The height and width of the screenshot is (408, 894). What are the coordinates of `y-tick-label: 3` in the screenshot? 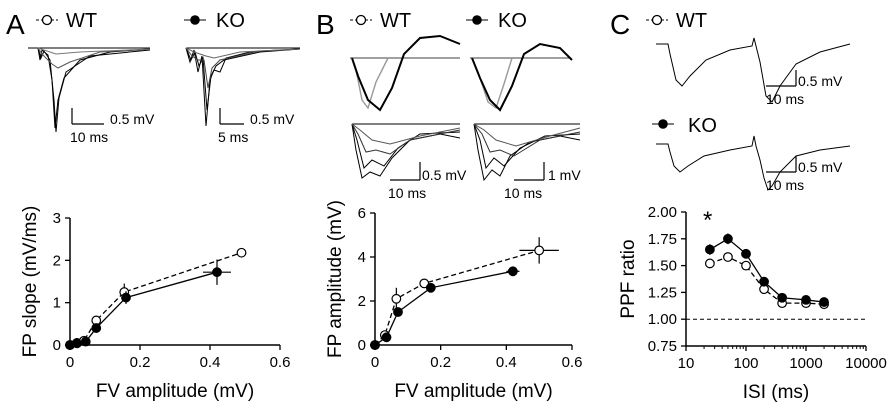 It's located at (57, 218).